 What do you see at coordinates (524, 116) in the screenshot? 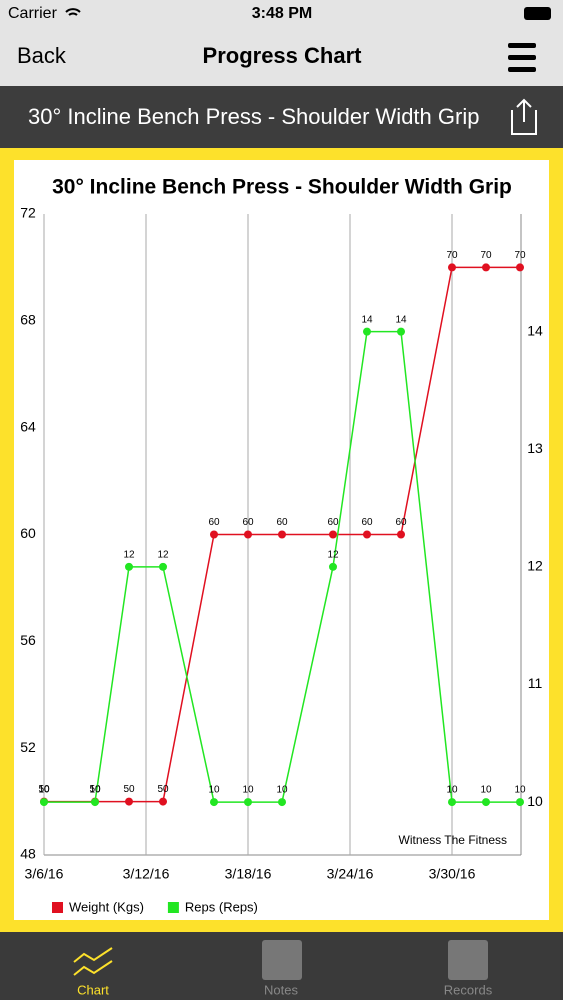
I see `share-button` at bounding box center [524, 116].